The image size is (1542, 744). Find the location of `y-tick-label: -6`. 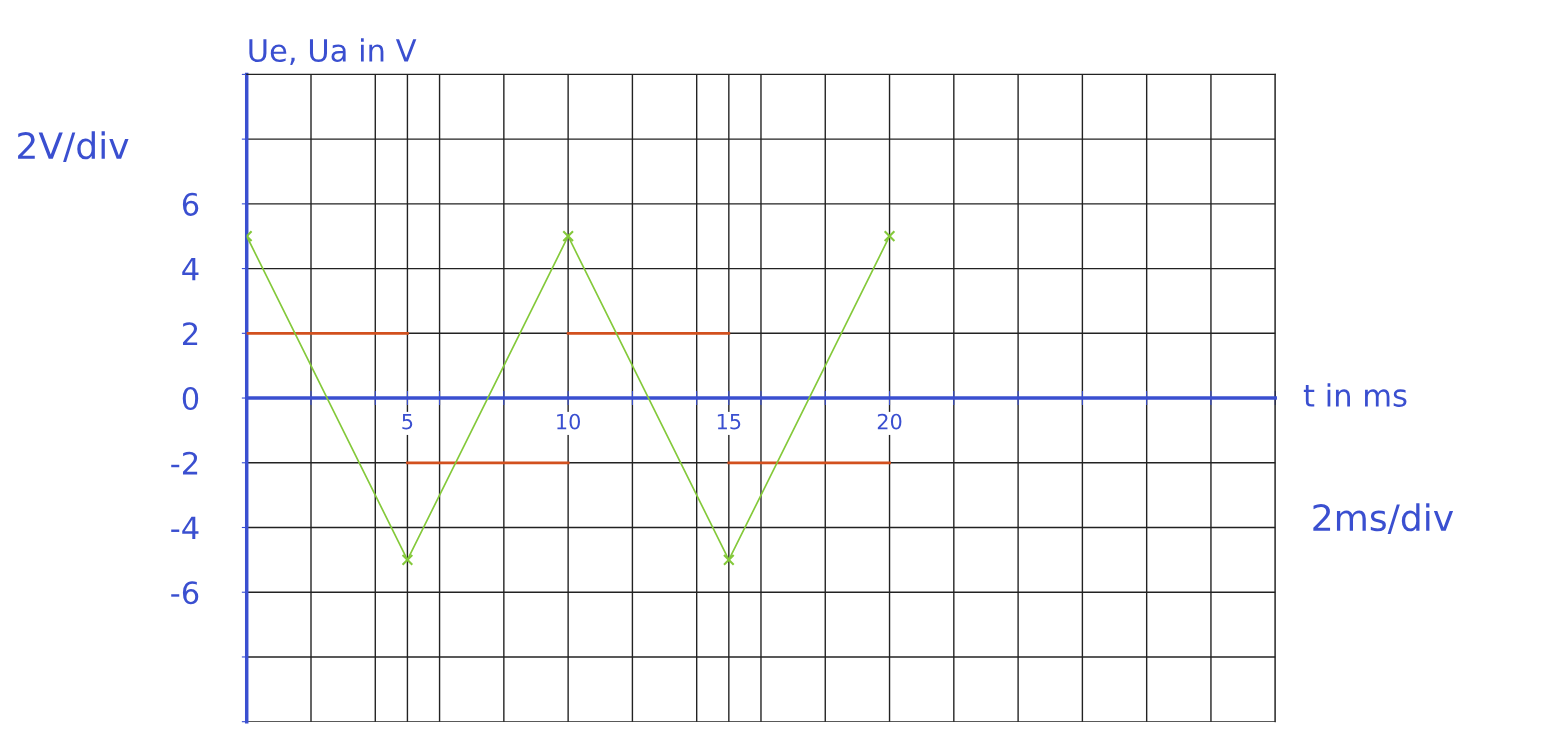

y-tick-label: -6 is located at coordinates (185, 593).